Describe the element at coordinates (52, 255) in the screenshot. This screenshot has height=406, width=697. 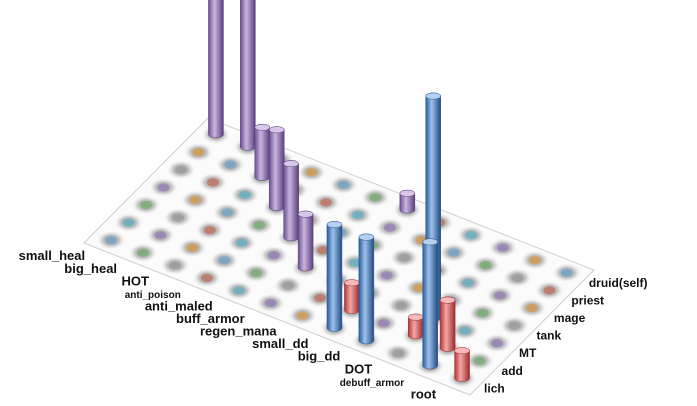
I see `x-tick-label: small_heal` at that location.